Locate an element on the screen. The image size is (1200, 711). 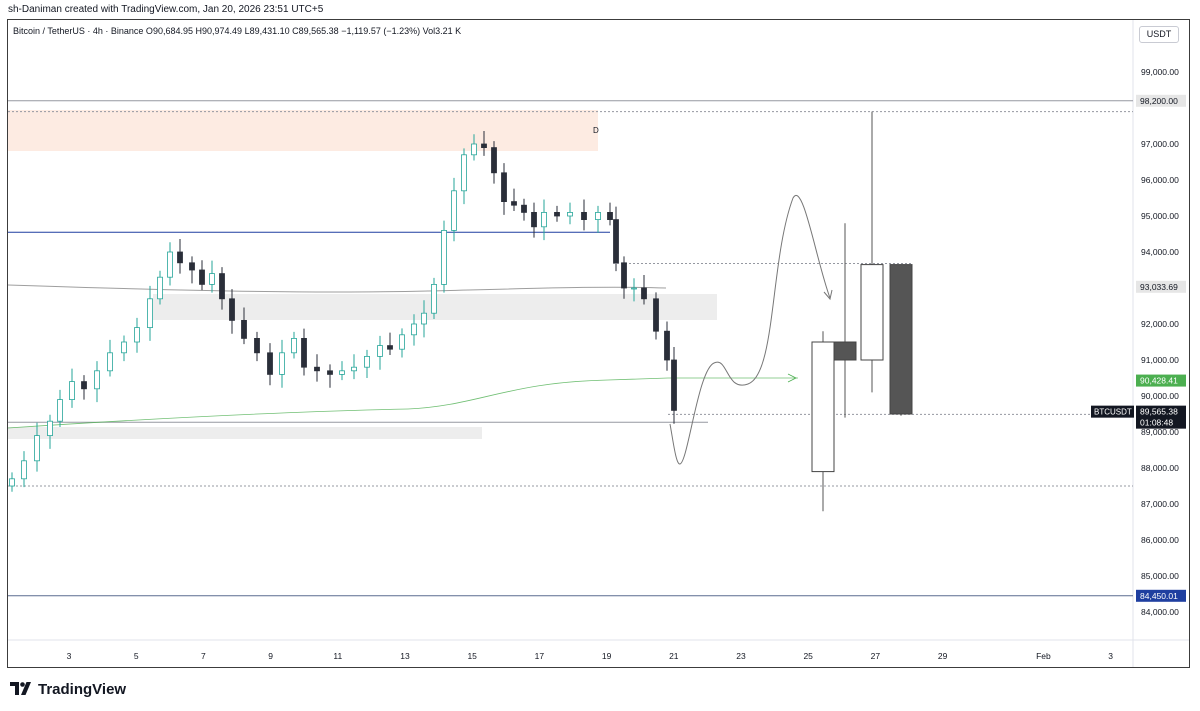
time-tick-label: 15 is located at coordinates (472, 656).